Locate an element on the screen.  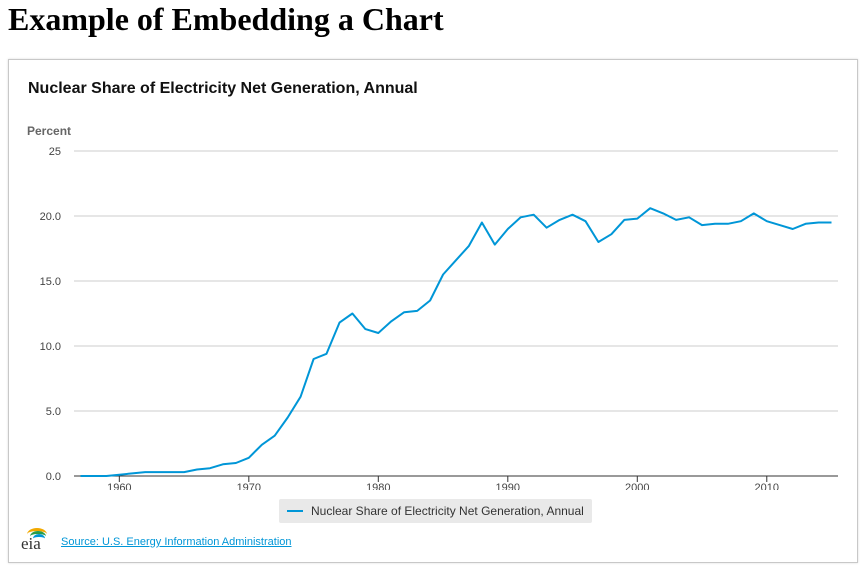
x-tick-label: 2010 is located at coordinates (767, 486).